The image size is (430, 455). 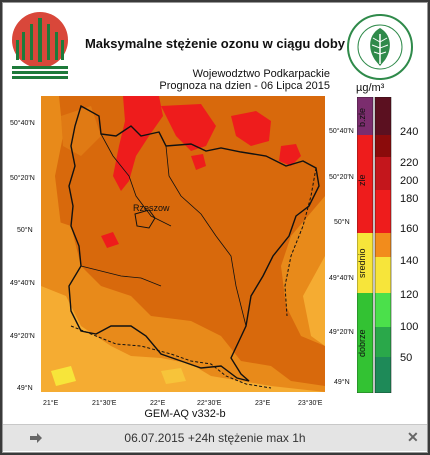 What do you see at coordinates (362, 343) in the screenshot?
I see `category-good: dobrze` at bounding box center [362, 343].